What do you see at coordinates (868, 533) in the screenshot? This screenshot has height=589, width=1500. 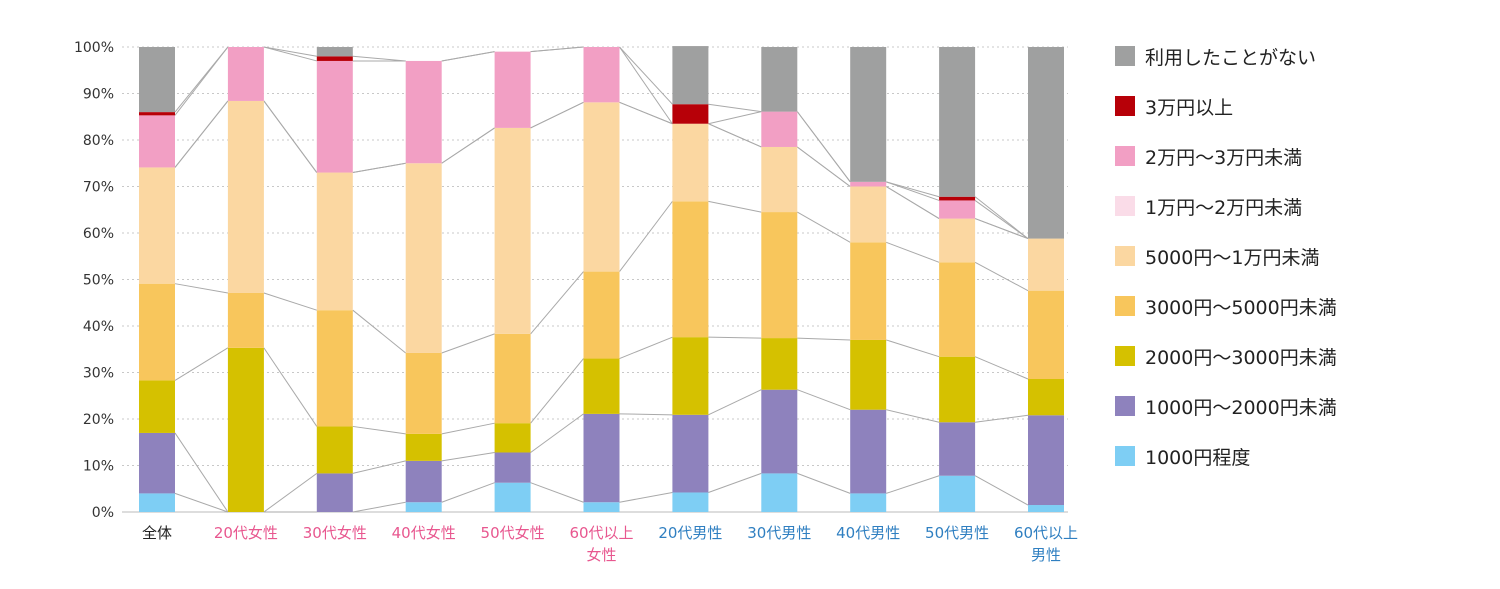 I see `x-tick-label: 40代男性` at bounding box center [868, 533].